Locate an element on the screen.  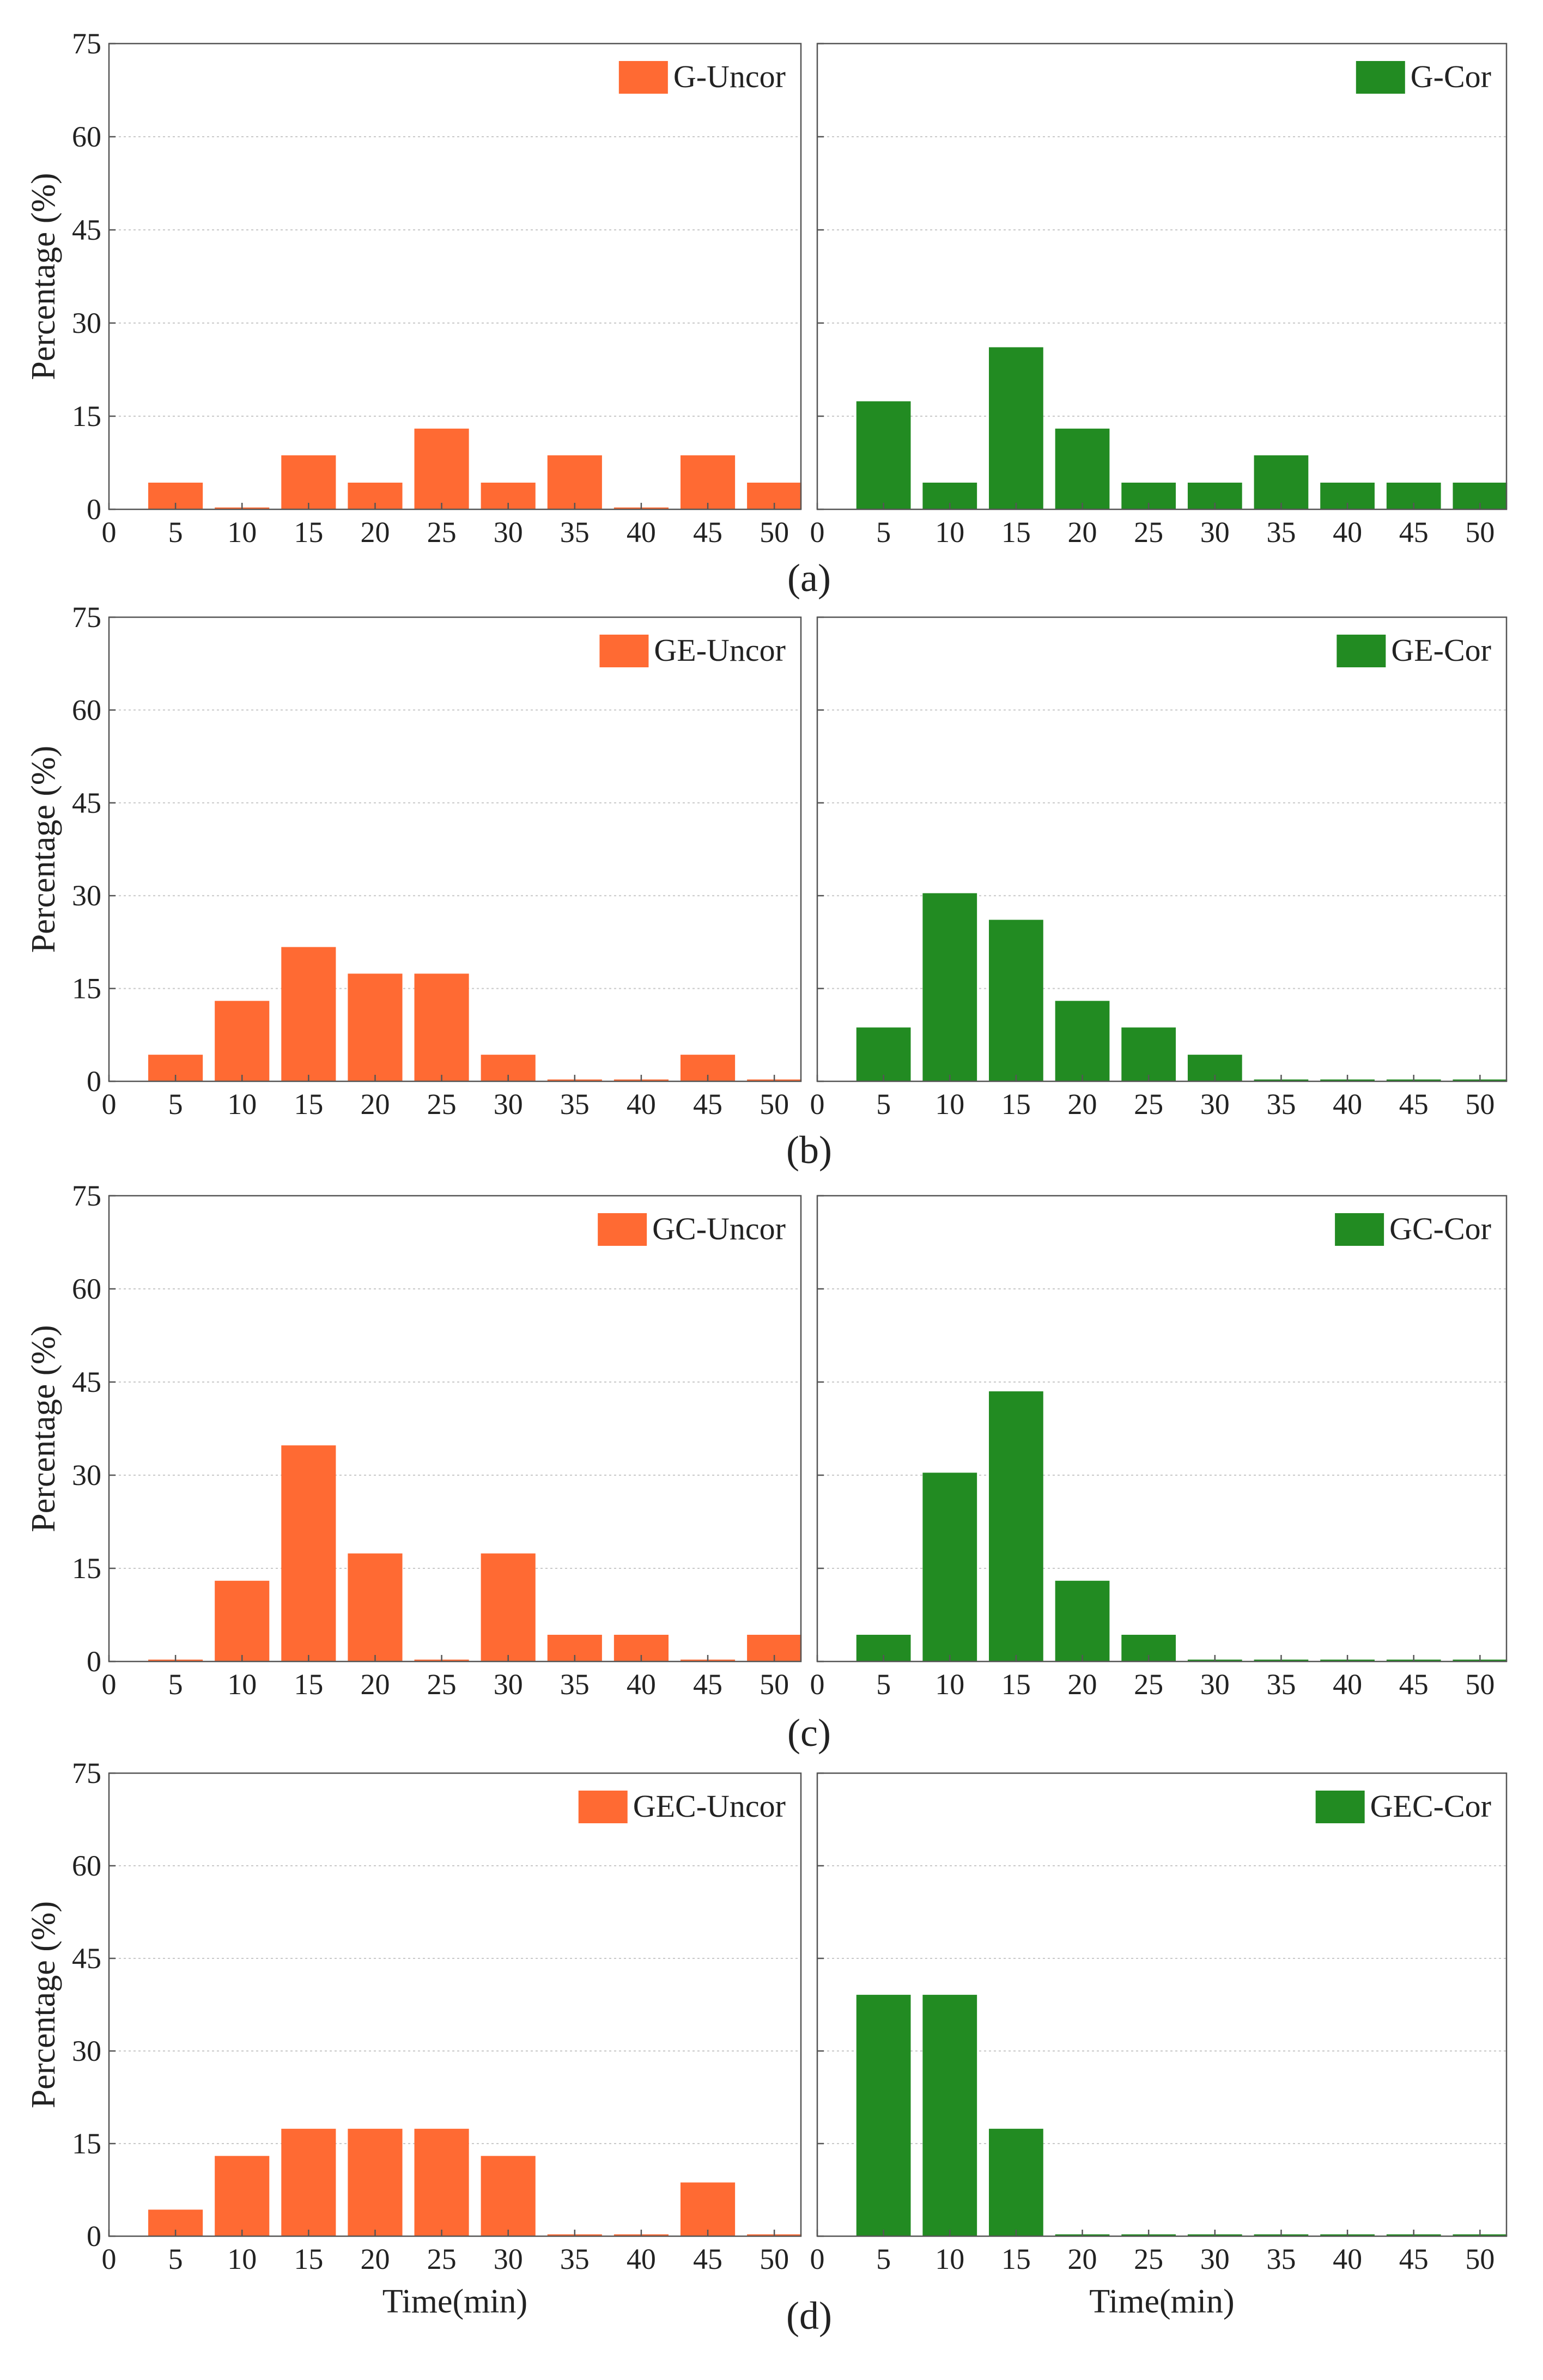
legend: GC-Uncor is located at coordinates (692, 1228).